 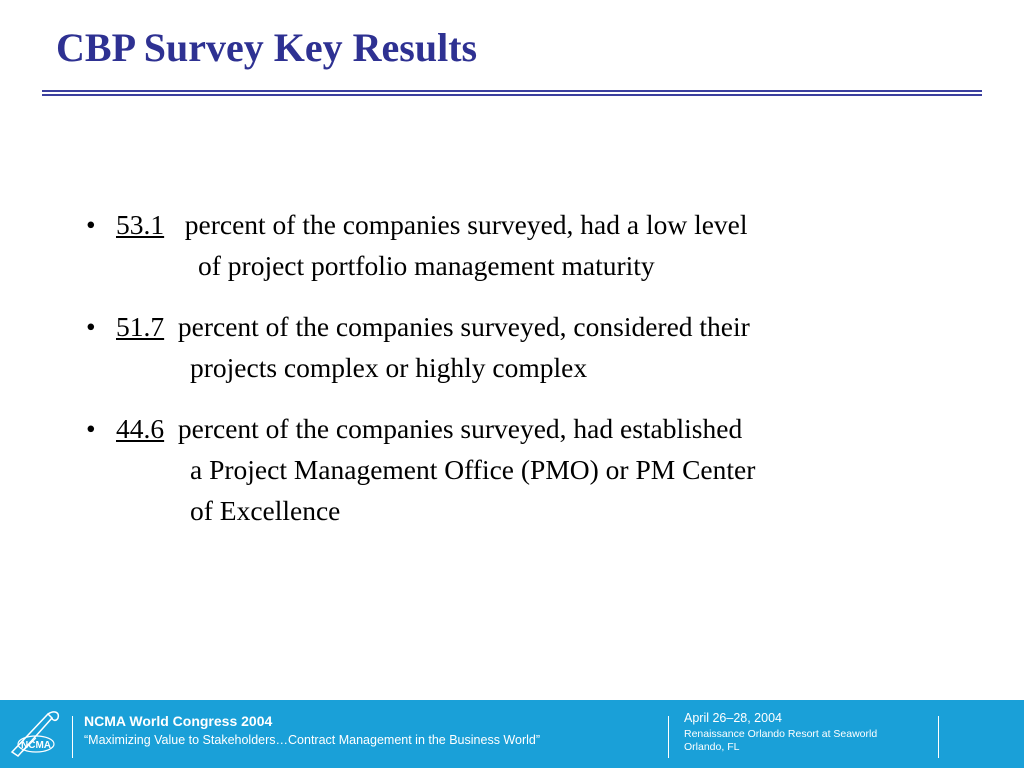 I want to click on ncma-logo-icon: NCMA, so click(x=36, y=734).